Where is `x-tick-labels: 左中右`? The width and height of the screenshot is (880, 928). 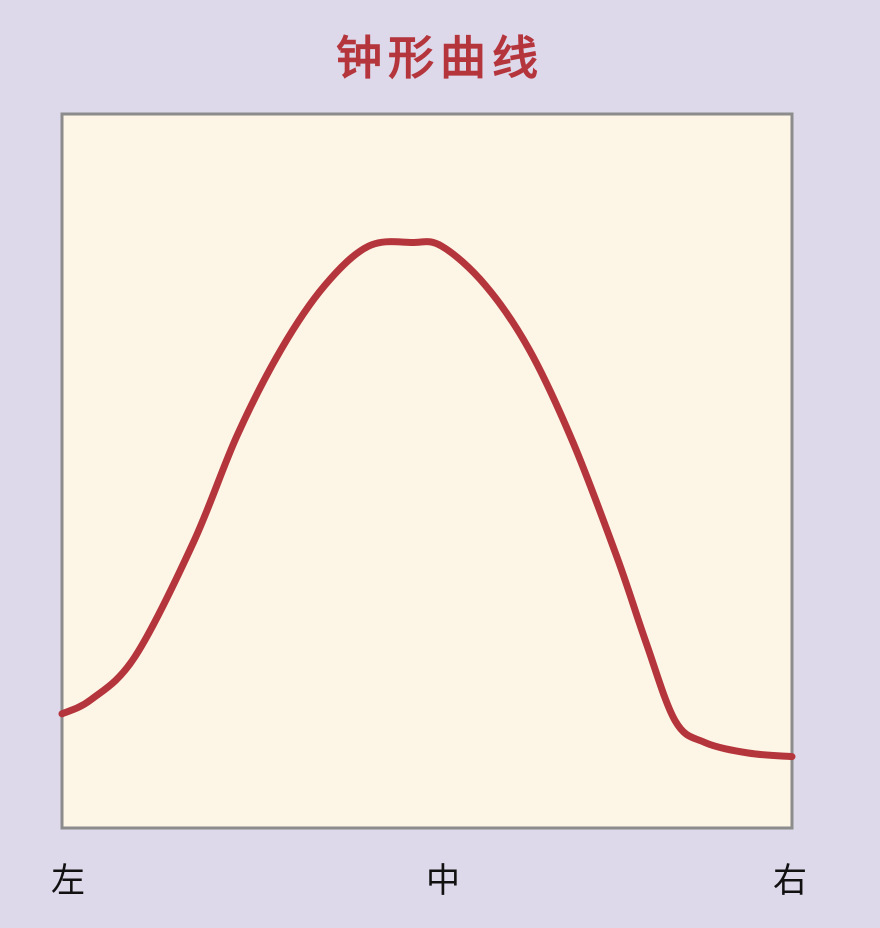 x-tick-labels: 左中右 is located at coordinates (429, 881).